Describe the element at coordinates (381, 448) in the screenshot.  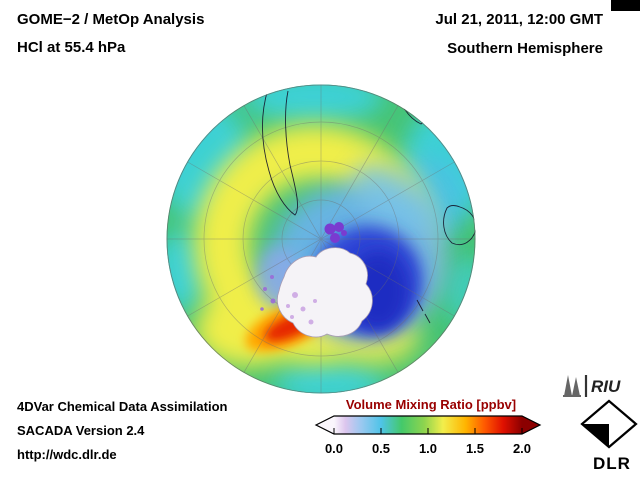
I see `colorbar-tick-label: 0.5` at that location.